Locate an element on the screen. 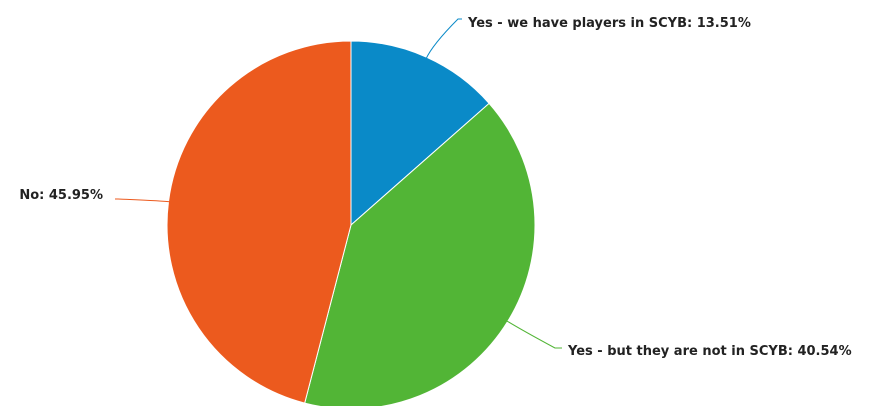  slice-label: Yes - we have players in SCYB: 13.51% is located at coordinates (609, 23).